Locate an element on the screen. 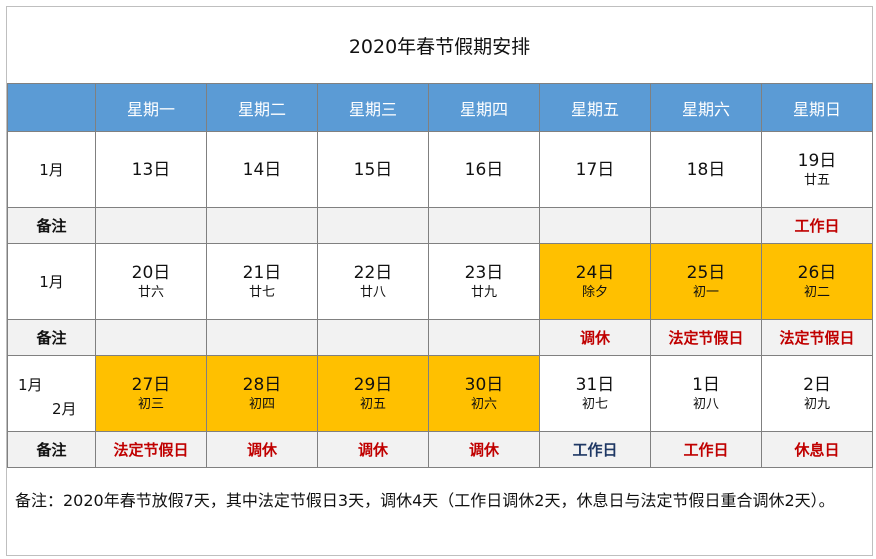 The image size is (876, 559). holiday-day-cell: 29日 初五 is located at coordinates (373, 393).